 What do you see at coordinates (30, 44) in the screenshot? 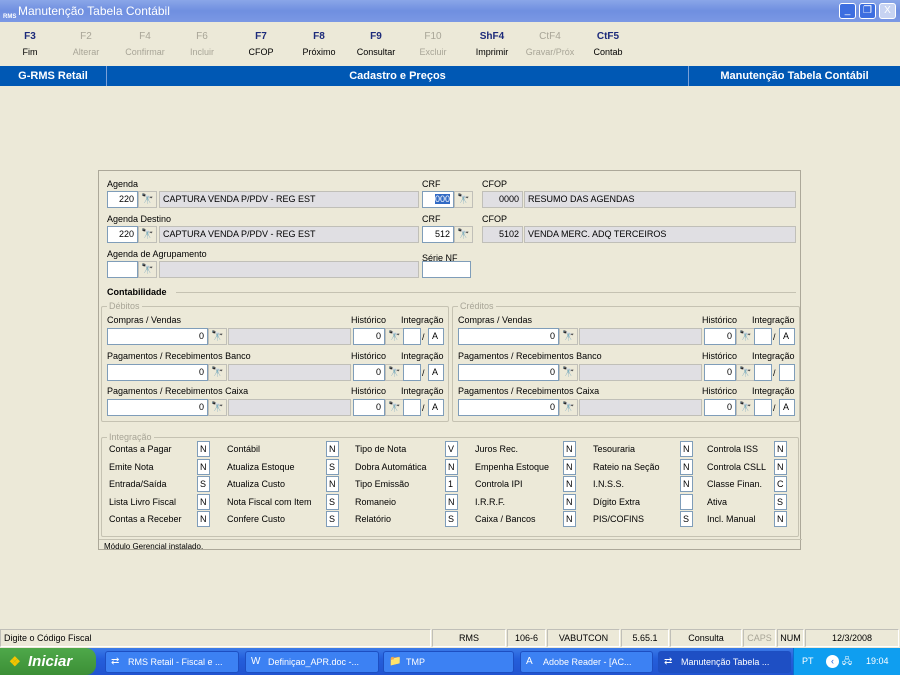
I see `toolbar-button-f3: F3 Fim` at bounding box center [30, 44].